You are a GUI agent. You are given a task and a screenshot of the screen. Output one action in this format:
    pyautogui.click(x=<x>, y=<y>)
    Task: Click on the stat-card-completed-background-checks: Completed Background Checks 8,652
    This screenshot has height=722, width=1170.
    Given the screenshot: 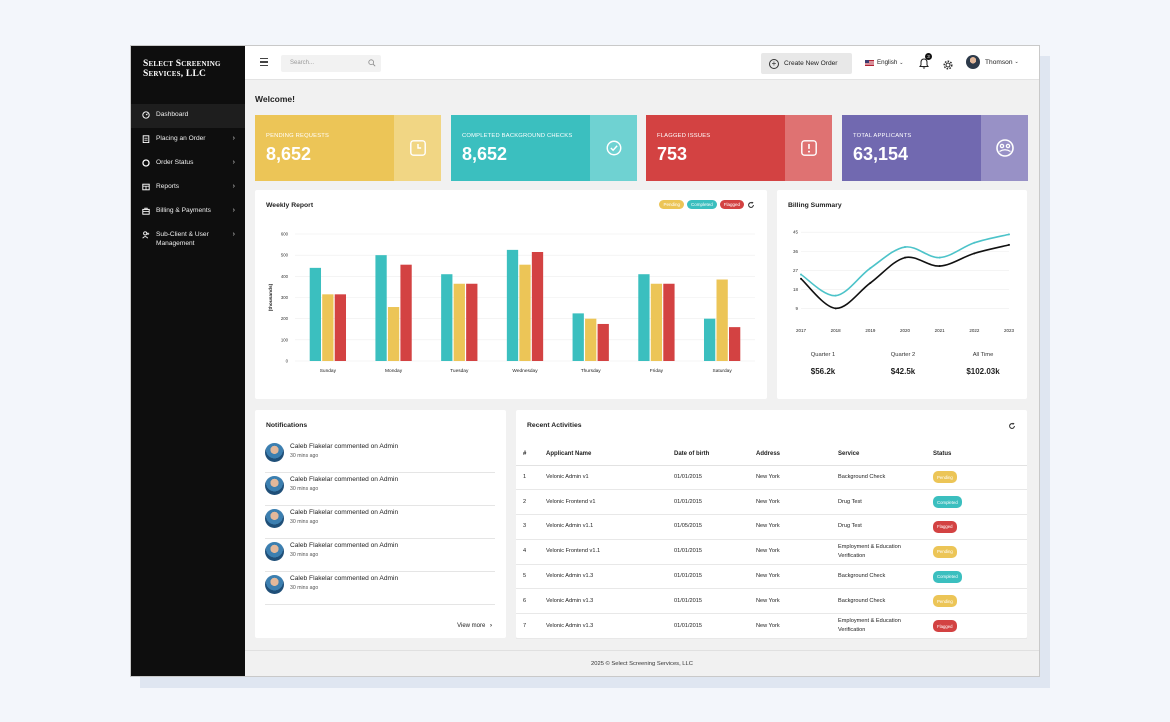 What is the action you would take?
    pyautogui.click(x=544, y=148)
    